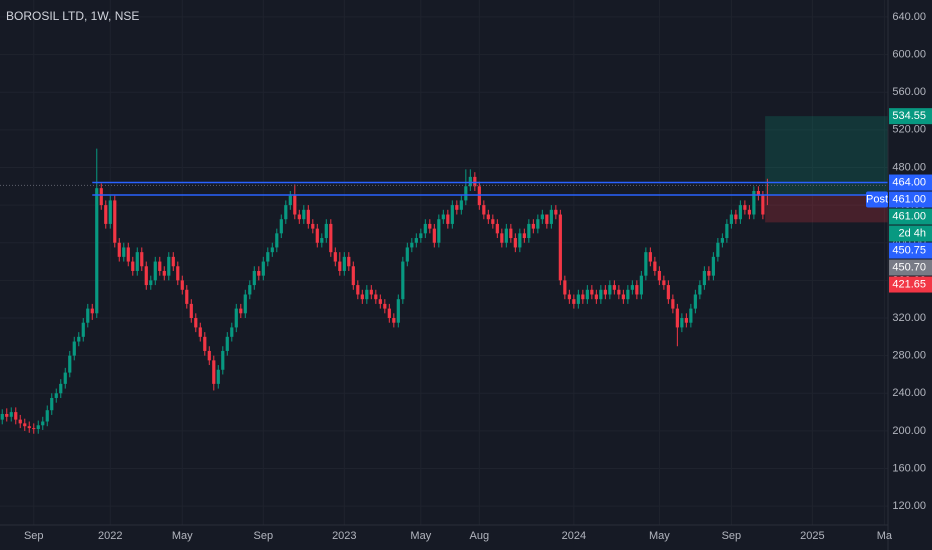 This screenshot has width=932, height=550. I want to click on y-tick-label: 320.00, so click(909, 318).